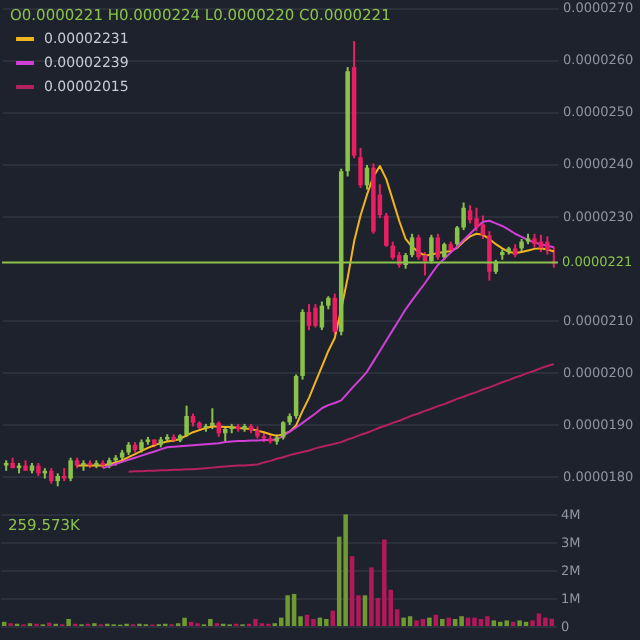 This screenshot has width=640, height=640. What do you see at coordinates (341, 417) in the screenshot?
I see `line-series` at bounding box center [341, 417].